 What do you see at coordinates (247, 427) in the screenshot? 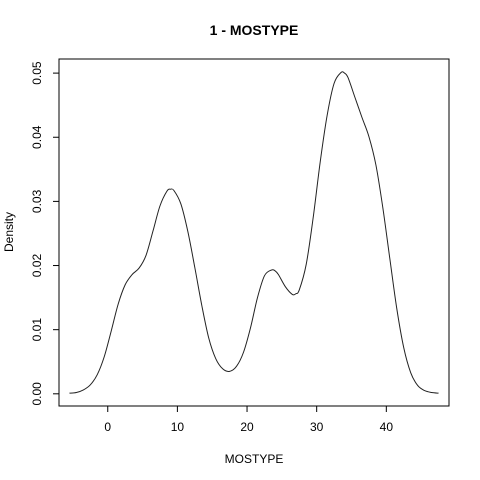
I see `x-tick-label: 20` at bounding box center [247, 427].